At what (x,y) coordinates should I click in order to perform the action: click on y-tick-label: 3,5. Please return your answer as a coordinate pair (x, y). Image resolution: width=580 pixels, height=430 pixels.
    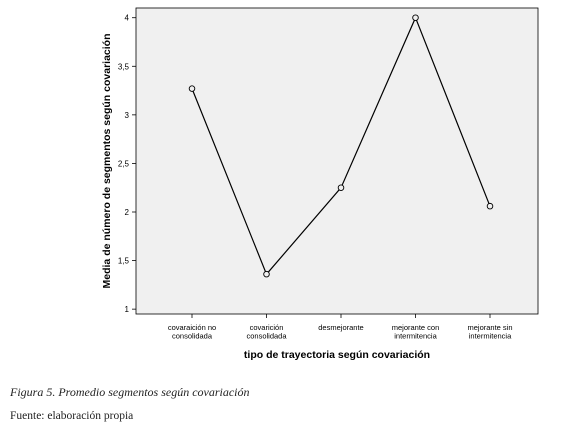
    Looking at the image, I should click on (124, 66).